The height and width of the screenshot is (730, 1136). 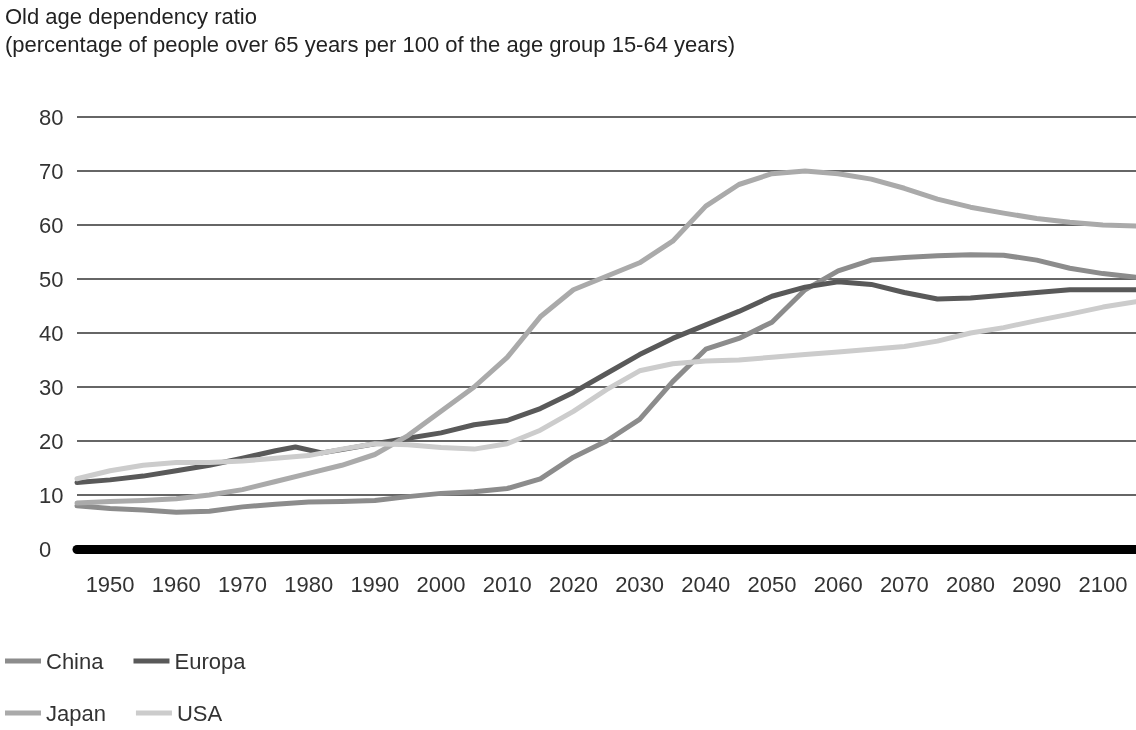 I want to click on x-tick-label: 2050, so click(x=772, y=584).